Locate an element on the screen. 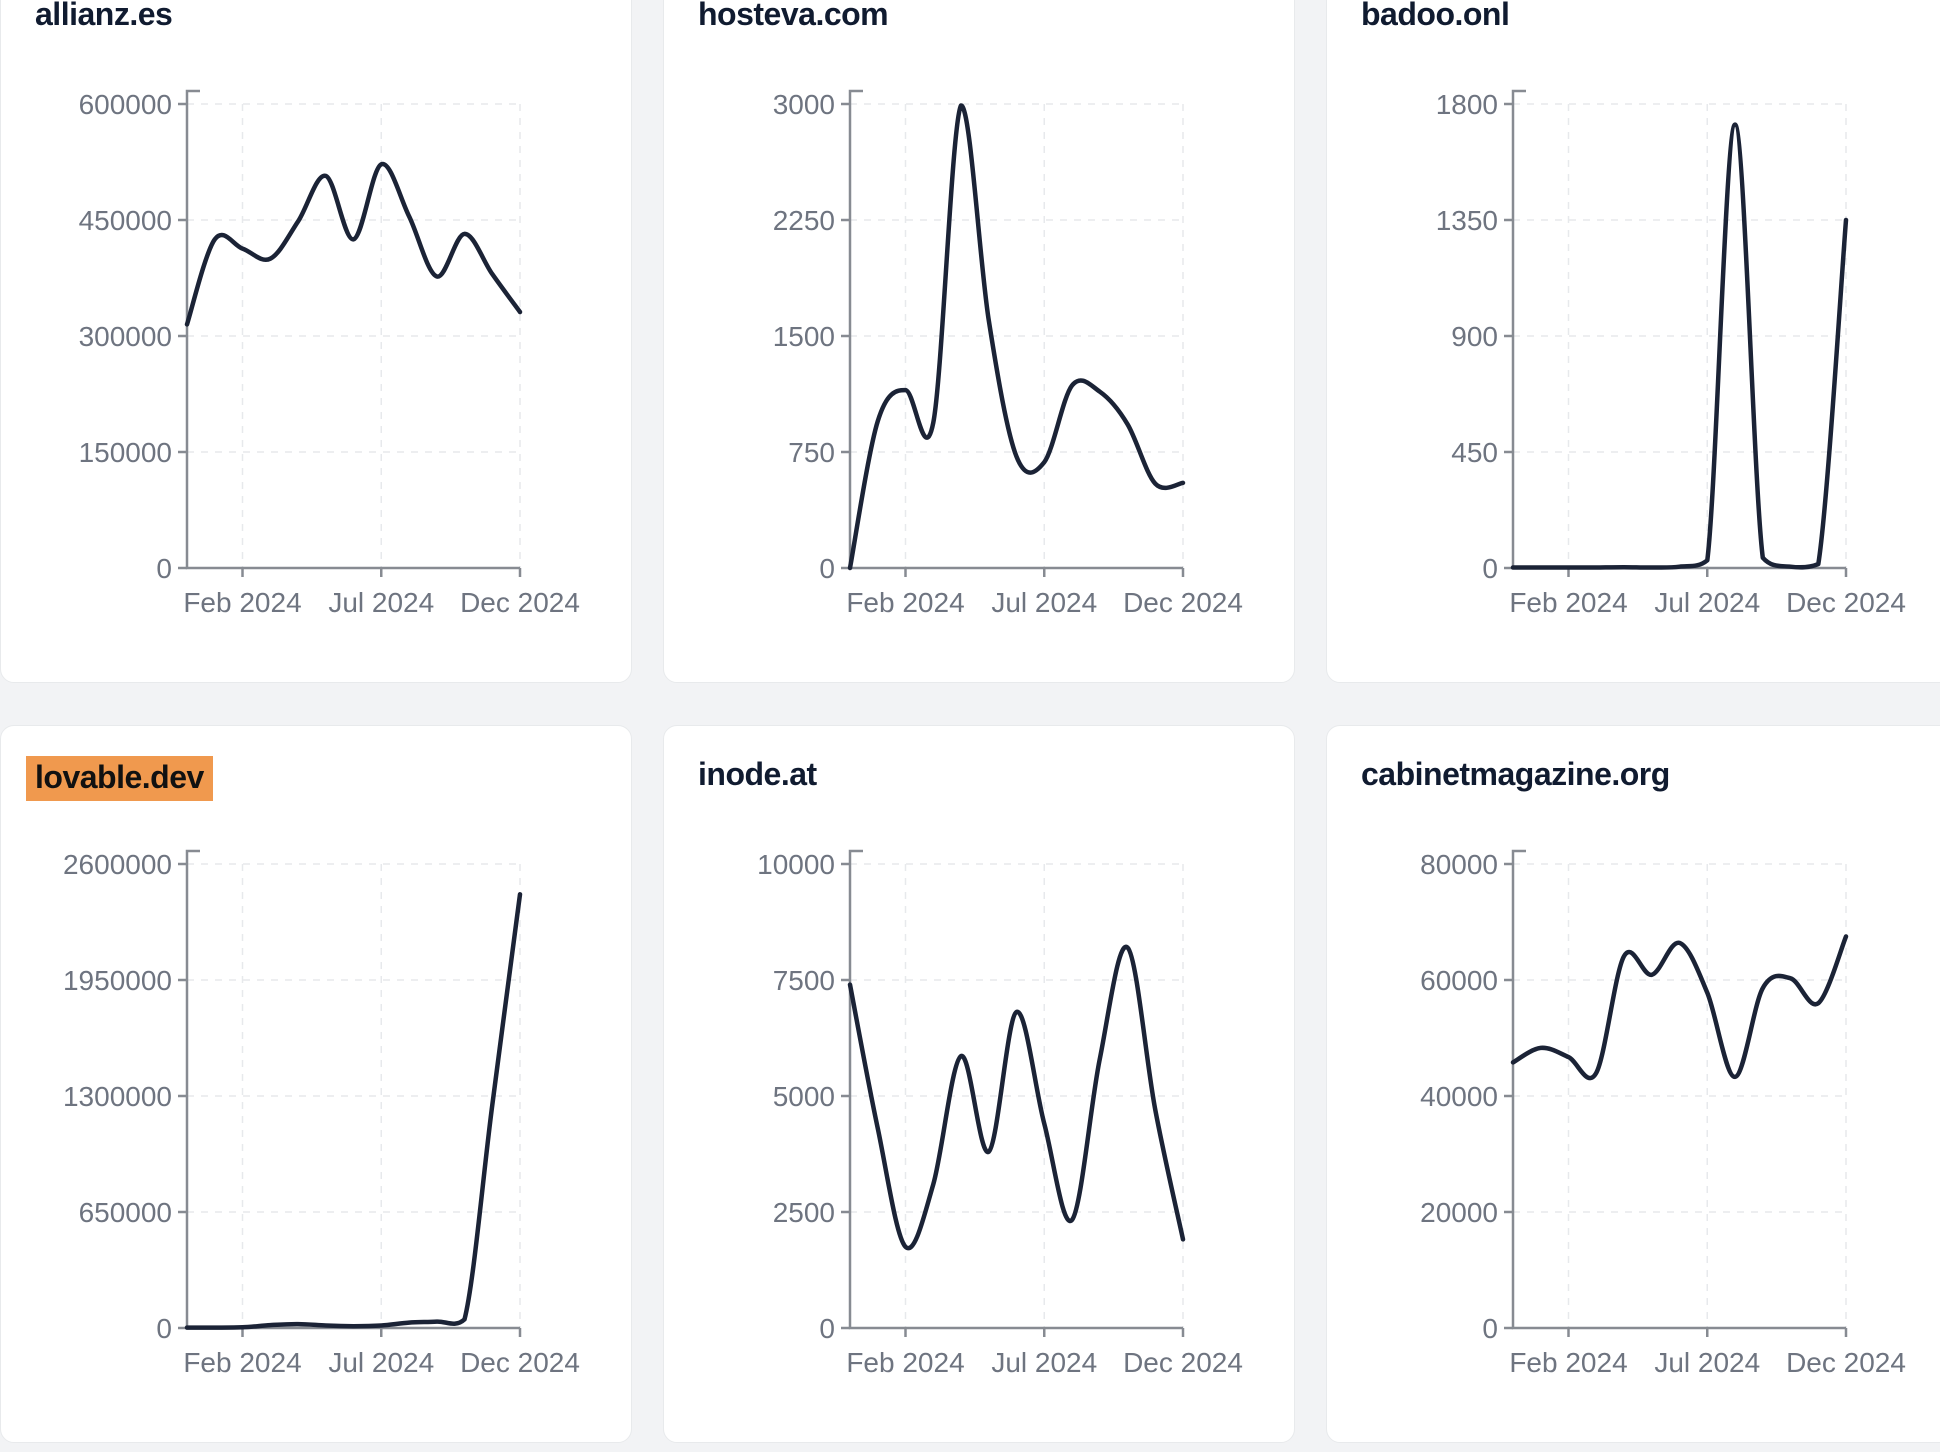 The image size is (1940, 1452). y-tick-label: 450 is located at coordinates (1474, 452).